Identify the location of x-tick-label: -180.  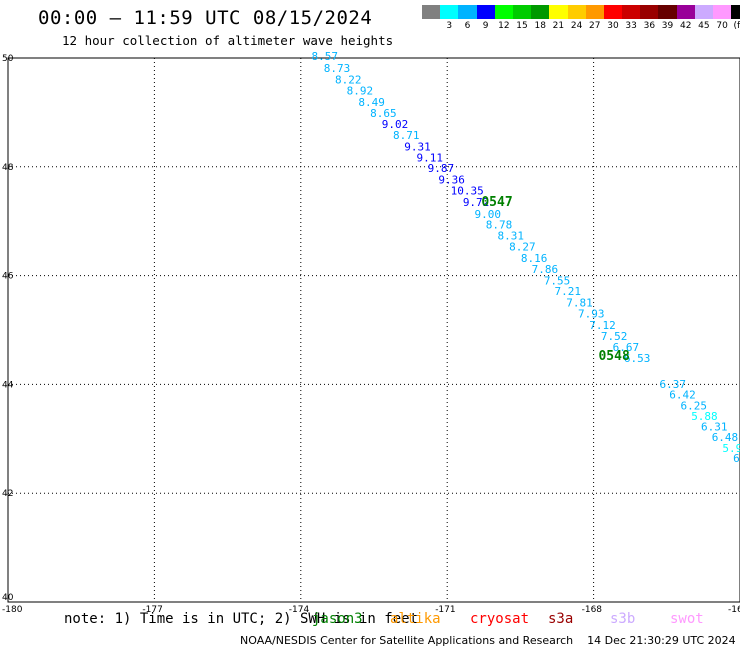
(12, 610).